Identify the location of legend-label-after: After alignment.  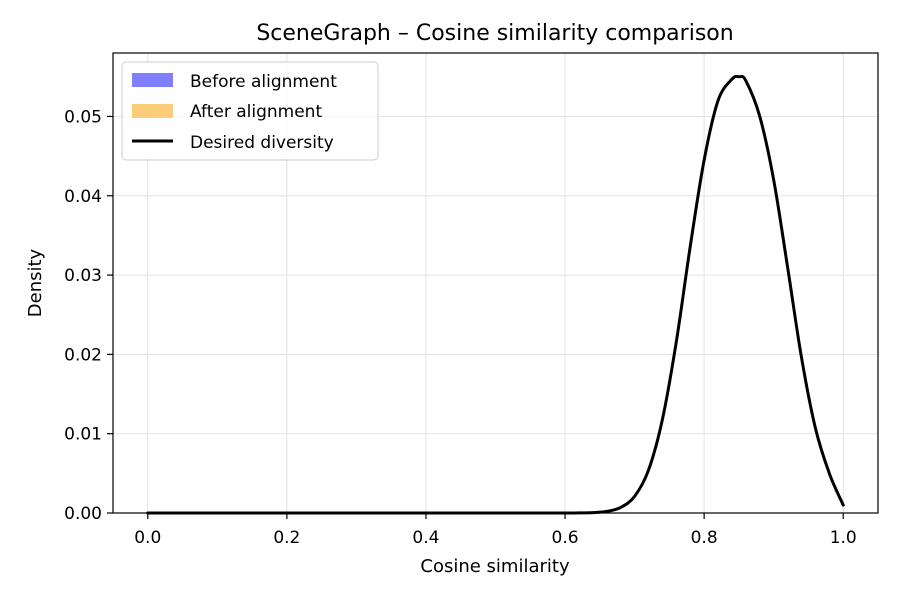
(256, 112).